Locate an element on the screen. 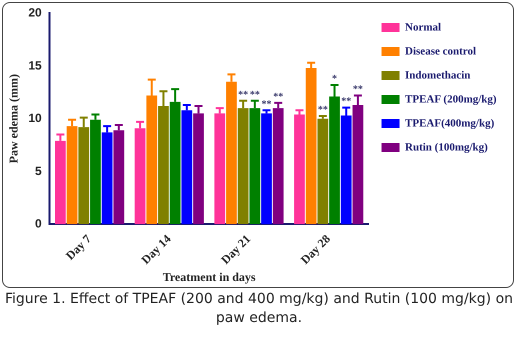  legend-label: Rutin (100mg/kg) is located at coordinates (446, 147).